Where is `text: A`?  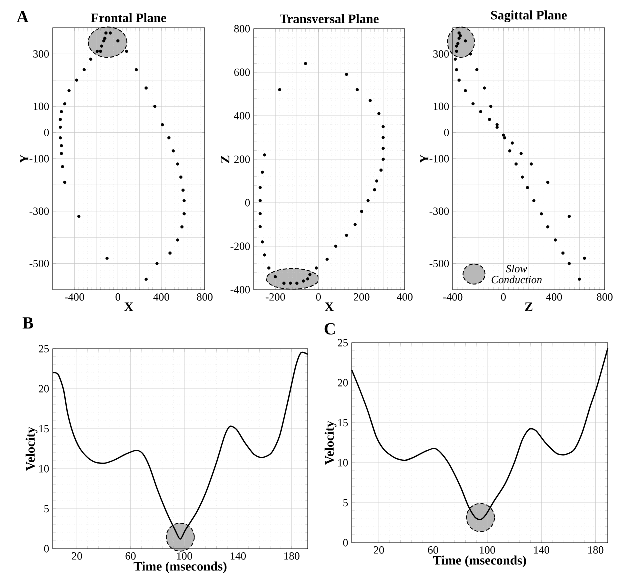 text: A is located at coordinates (22, 17).